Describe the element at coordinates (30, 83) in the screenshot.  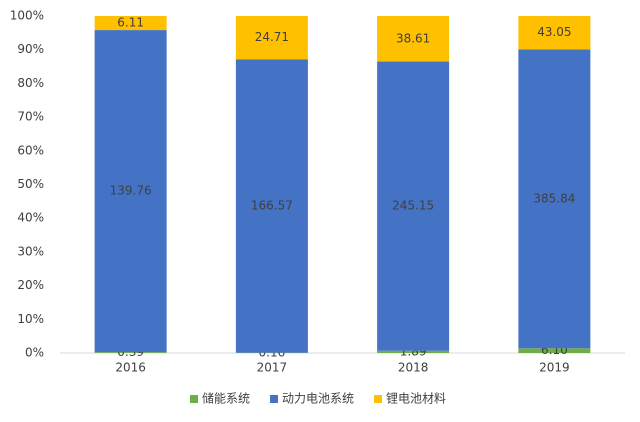
I see `y-tick-label: 80%` at that location.